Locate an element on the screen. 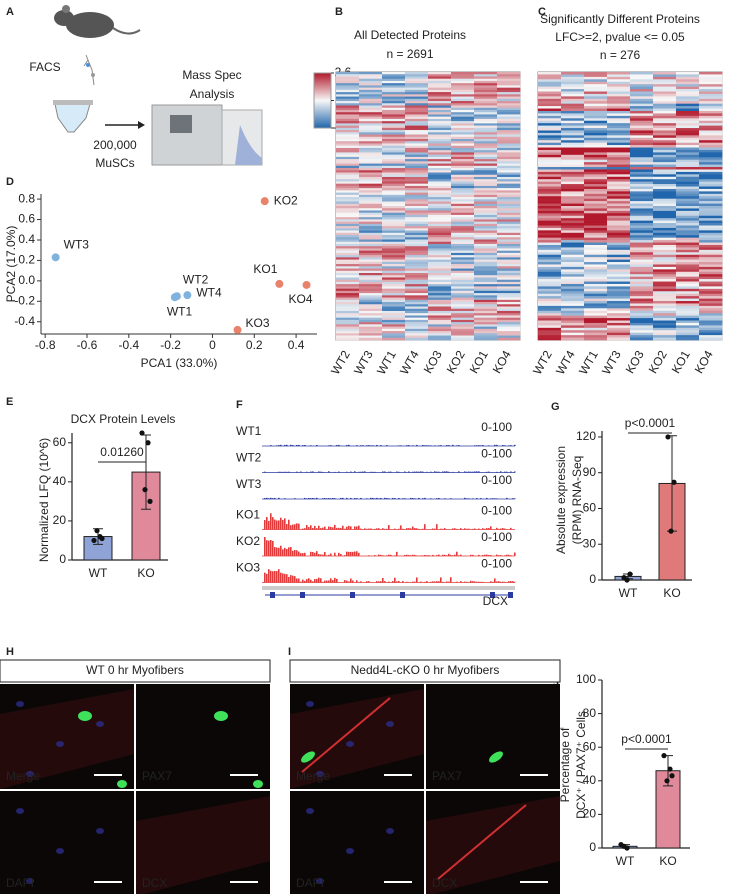 Image resolution: width=730 pixels, height=894 pixels. point-label: WT4 is located at coordinates (209, 292).